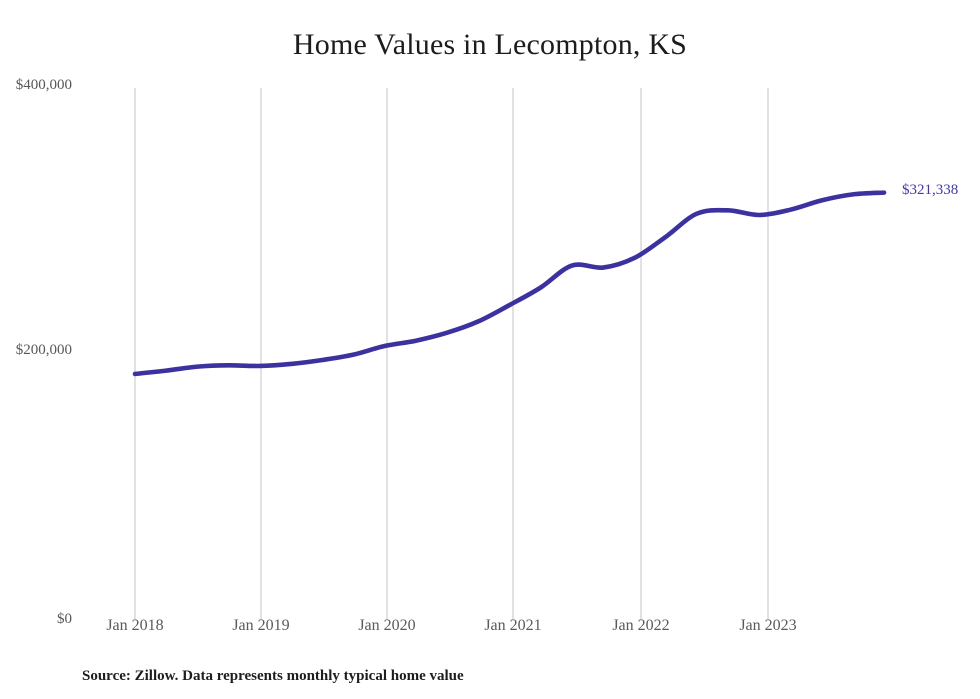  What do you see at coordinates (768, 625) in the screenshot?
I see `x-axis-tick-jan-2023: Jan 2023` at bounding box center [768, 625].